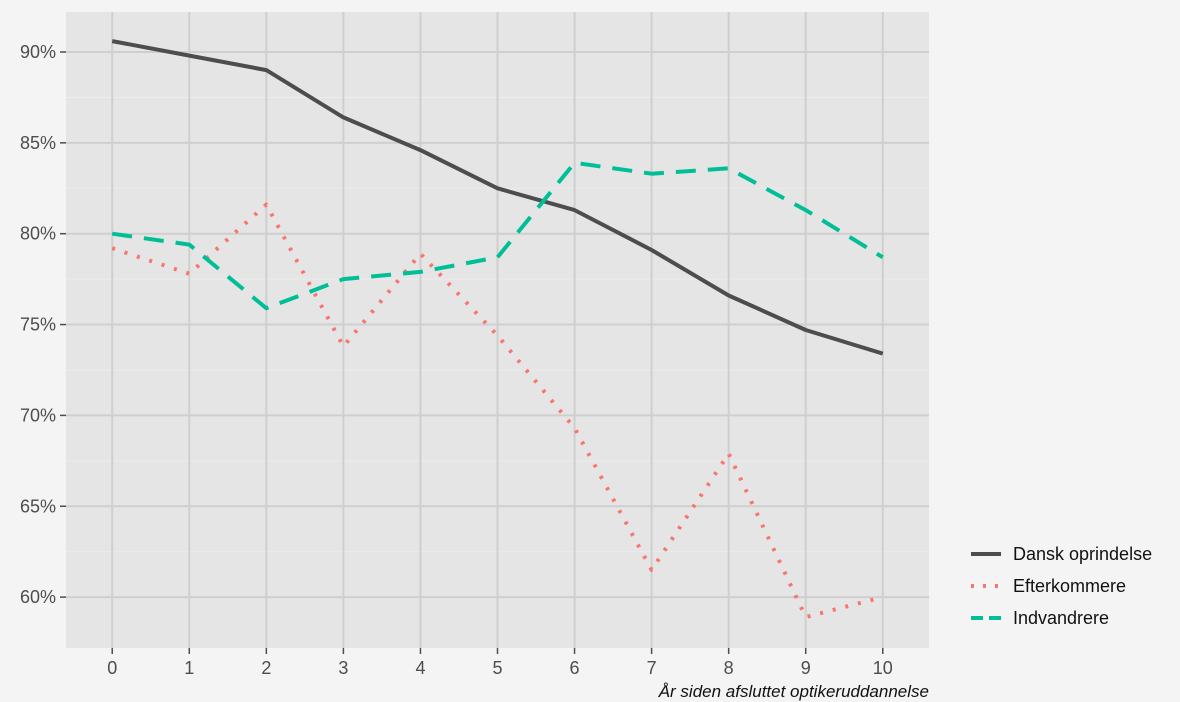 The width and height of the screenshot is (1180, 702). I want to click on y-axis-tick-labels: 60% 65% 70% 75% 80% 85% 90%, so click(43, 324).